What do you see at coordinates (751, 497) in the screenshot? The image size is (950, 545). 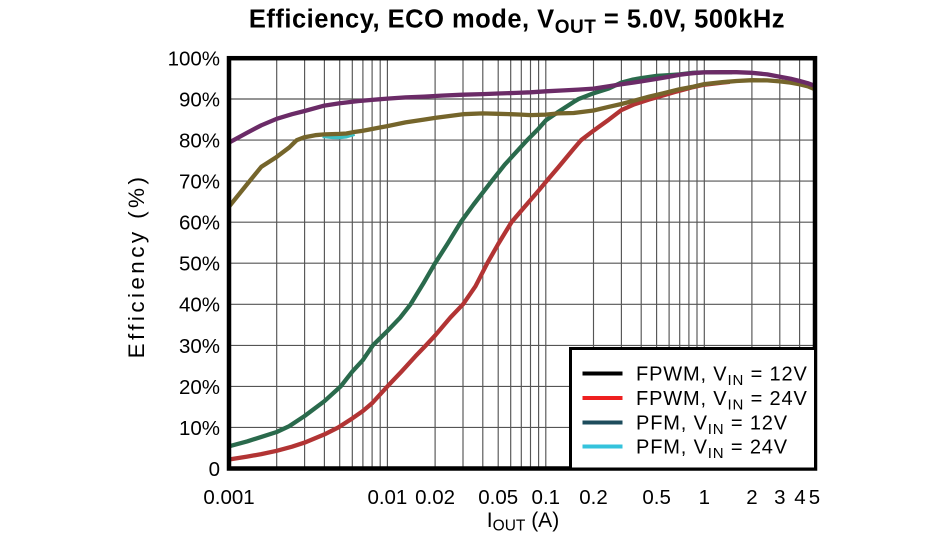 I see `svg-text: 2` at bounding box center [751, 497].